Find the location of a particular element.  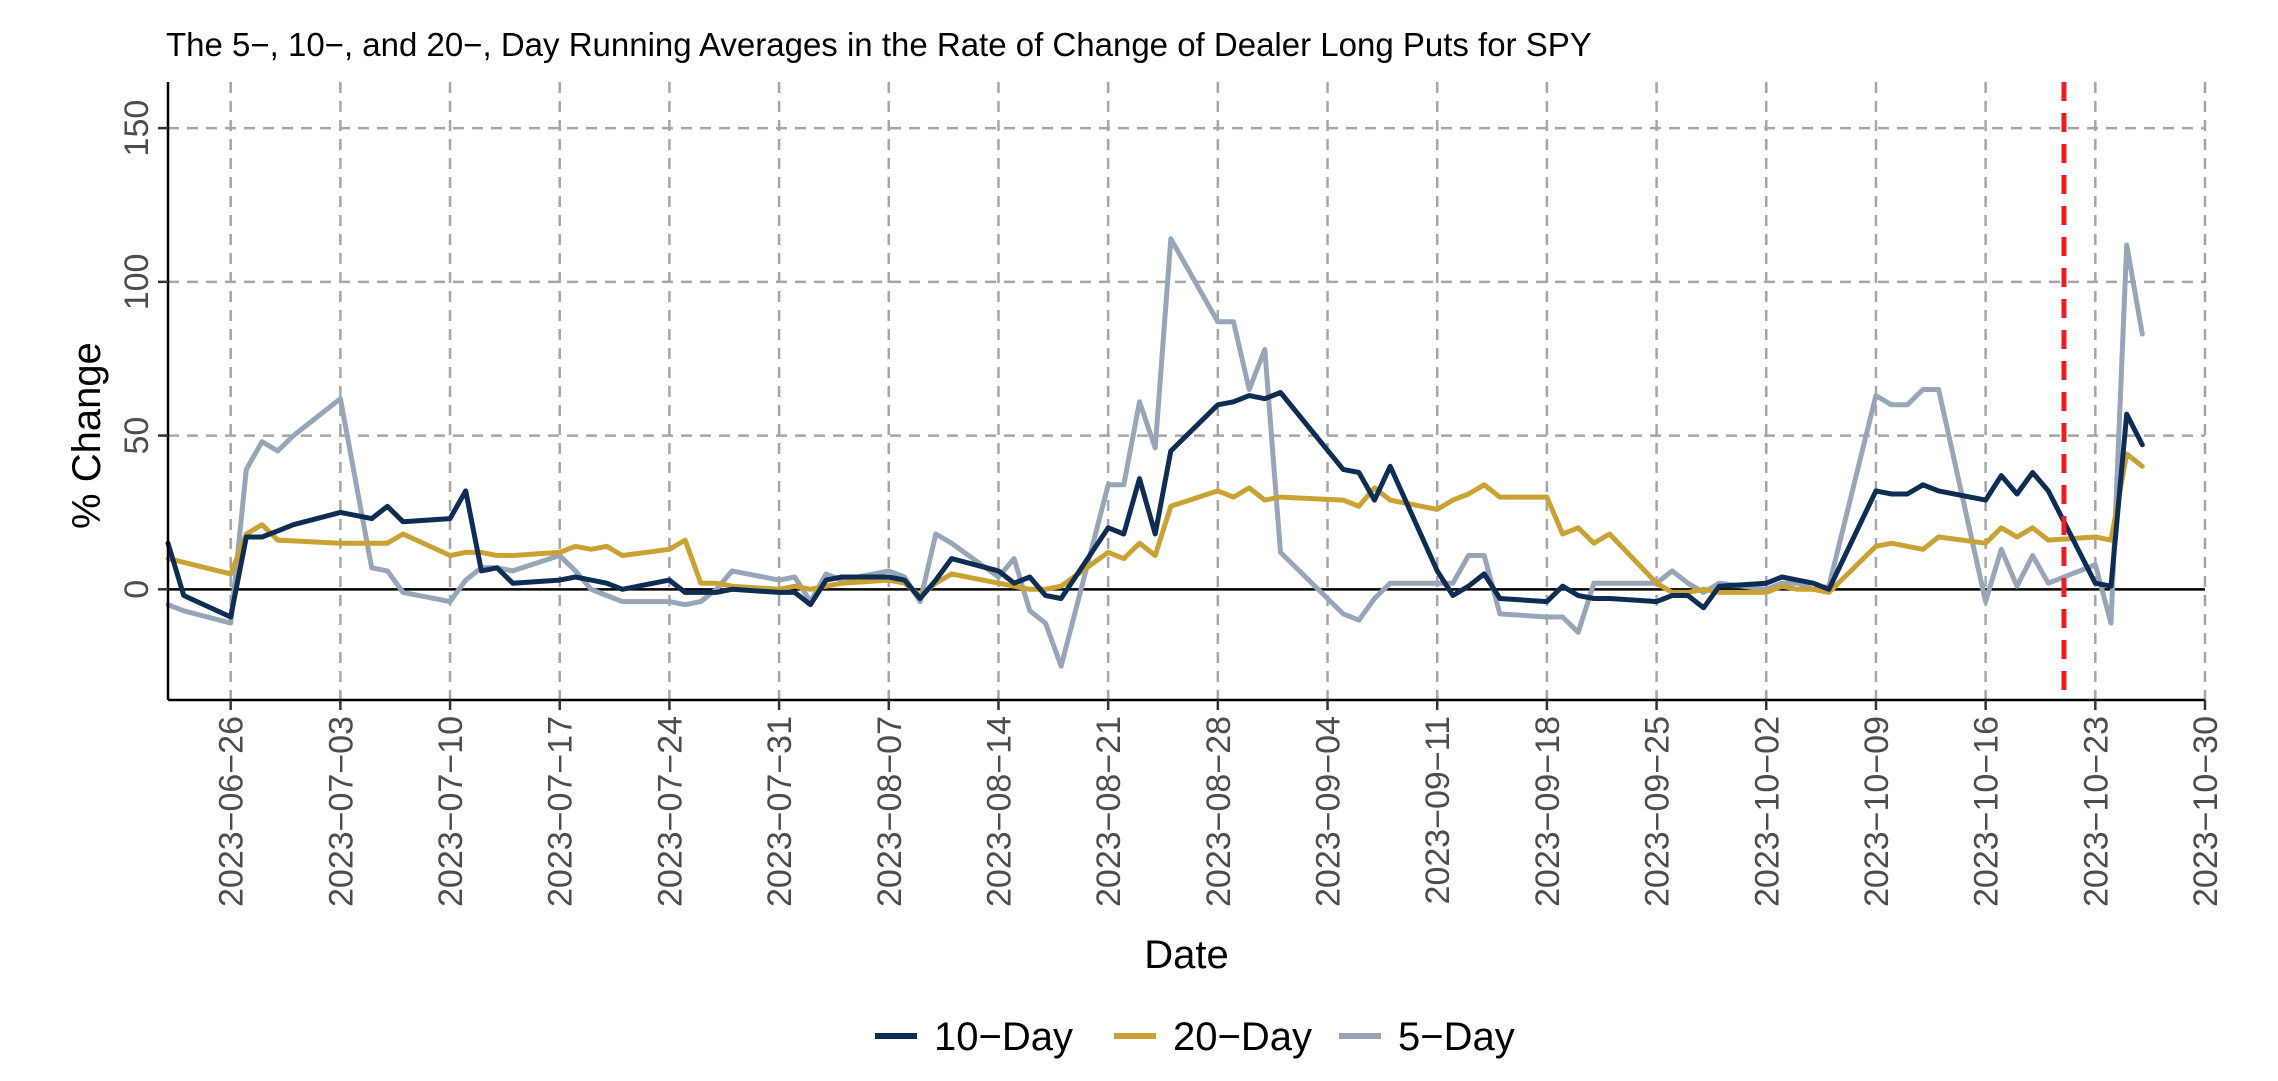

y-tick-labels: 0 50 100 150 is located at coordinates (143, 349).